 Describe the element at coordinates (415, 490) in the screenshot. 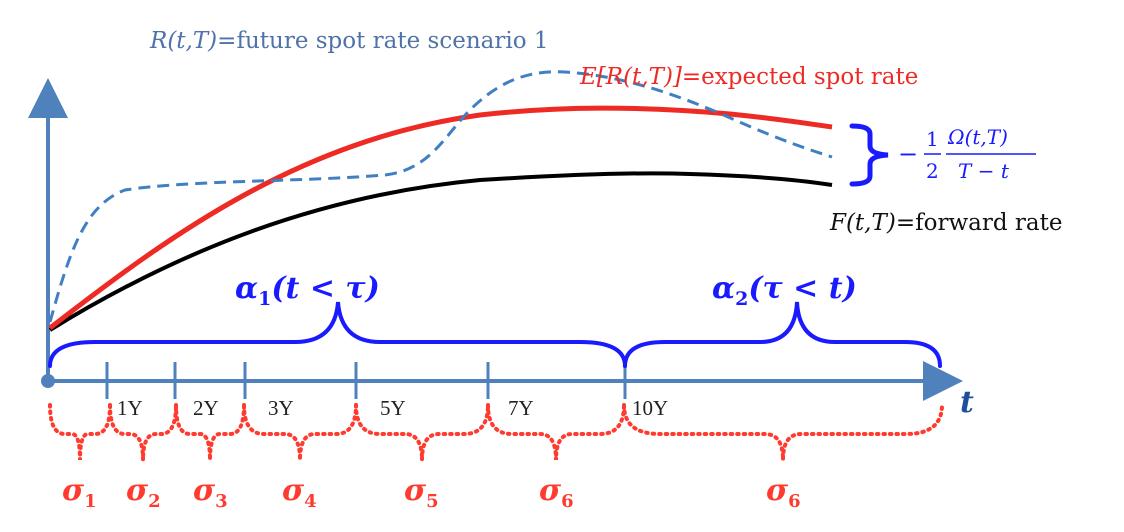

I see `sigma-5-base: σ` at that location.